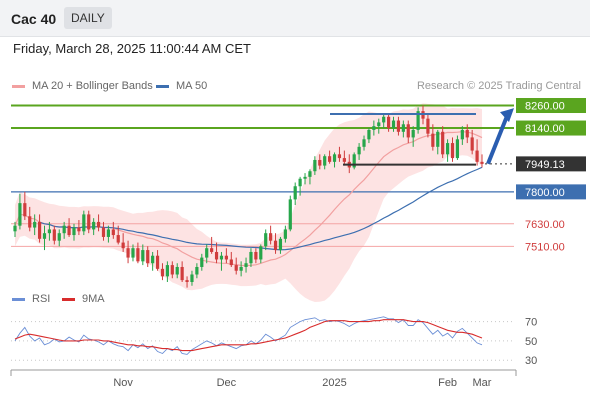 The width and height of the screenshot is (590, 400). I want to click on x-tick-label: Mar, so click(482, 383).